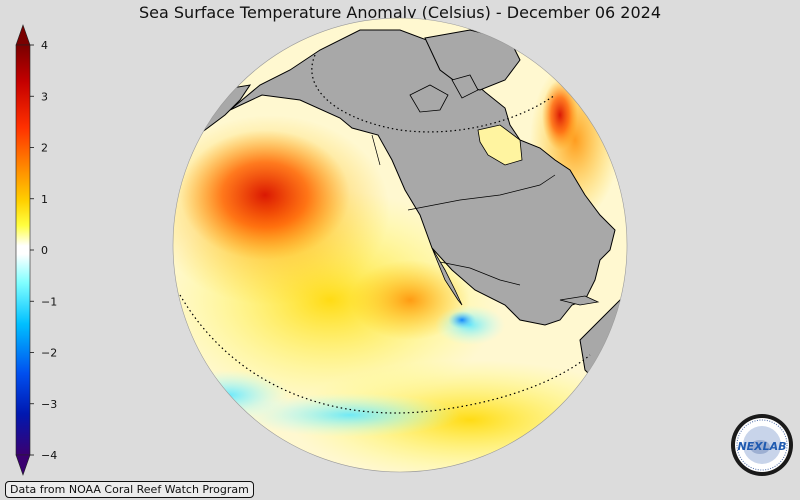  I want to click on land-mexico-baja, so click(447, 276).